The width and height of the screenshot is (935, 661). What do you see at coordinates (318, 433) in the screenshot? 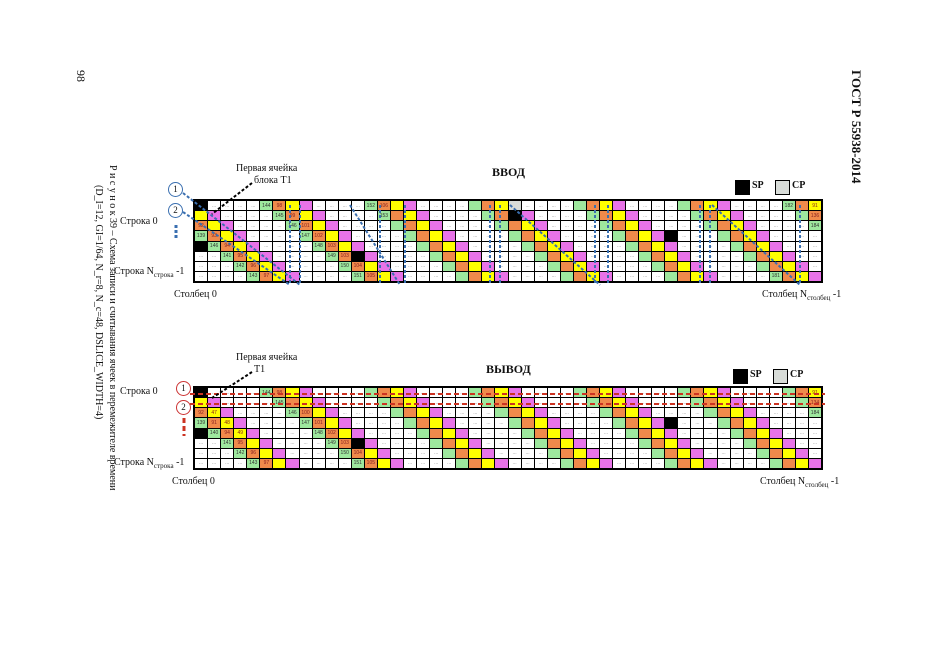
I see `grid-cell: 148` at bounding box center [318, 433].